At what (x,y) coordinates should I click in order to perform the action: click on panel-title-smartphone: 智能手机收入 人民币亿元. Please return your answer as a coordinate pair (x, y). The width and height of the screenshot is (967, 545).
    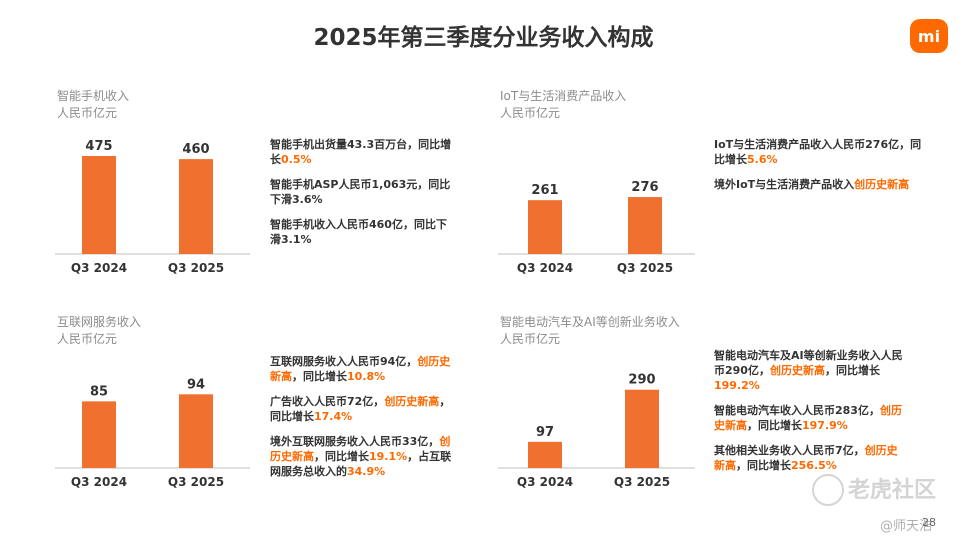
    Looking at the image, I should click on (93, 105).